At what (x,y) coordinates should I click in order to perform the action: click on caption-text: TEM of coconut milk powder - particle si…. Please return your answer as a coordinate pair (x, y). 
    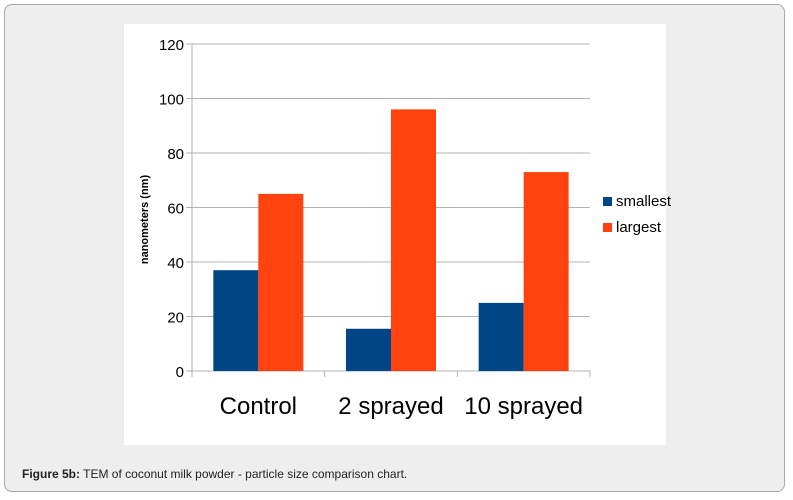
    Looking at the image, I should click on (244, 474).